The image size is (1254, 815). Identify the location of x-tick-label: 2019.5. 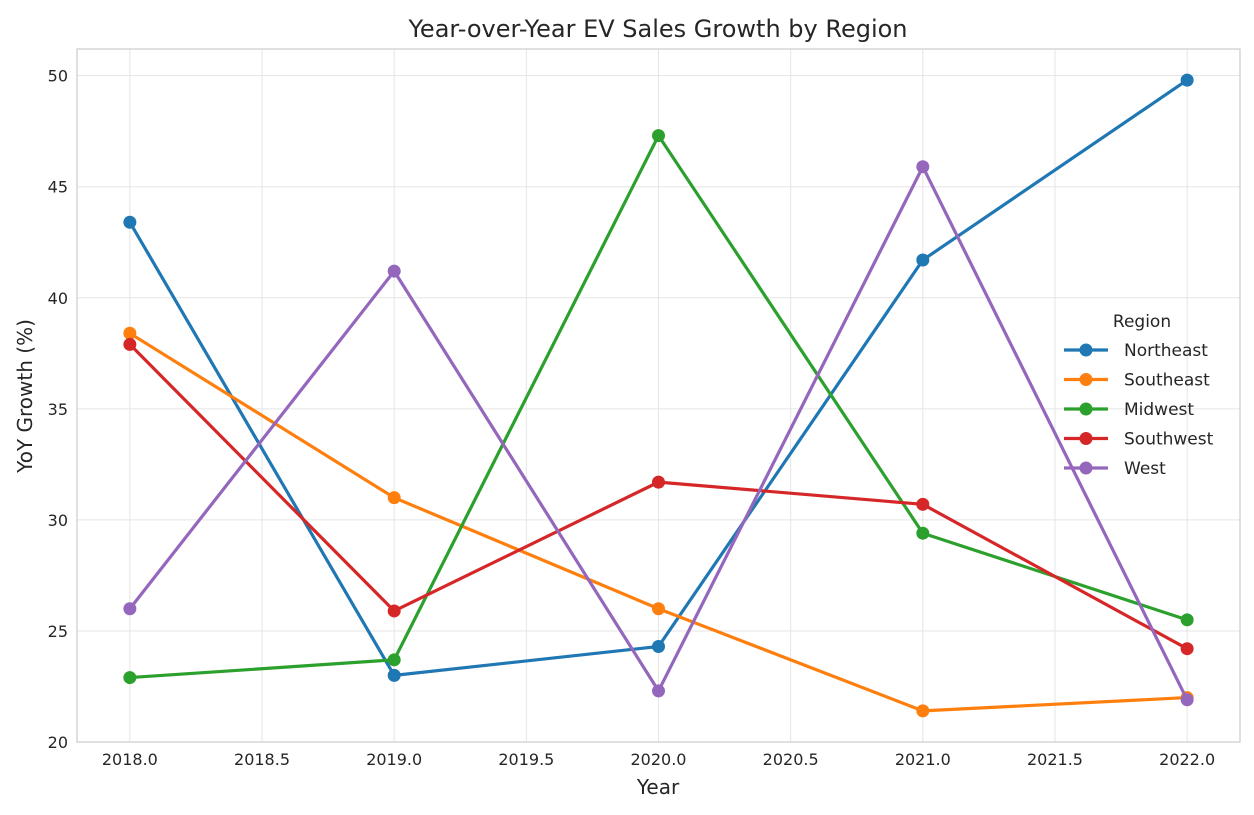
(526, 759).